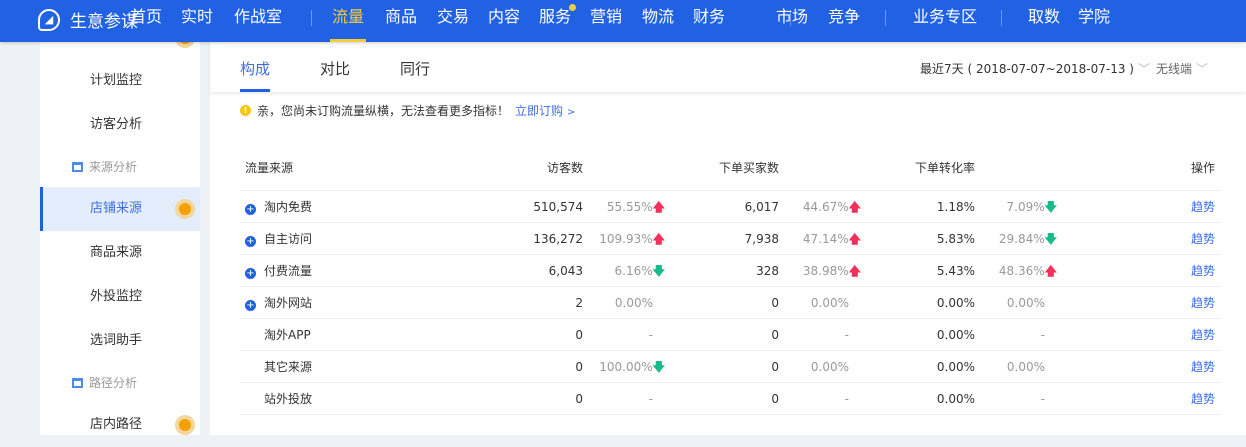 This screenshot has width=1246, height=447. Describe the element at coordinates (579, 367) in the screenshot. I see `visitors-cell: 0` at that location.